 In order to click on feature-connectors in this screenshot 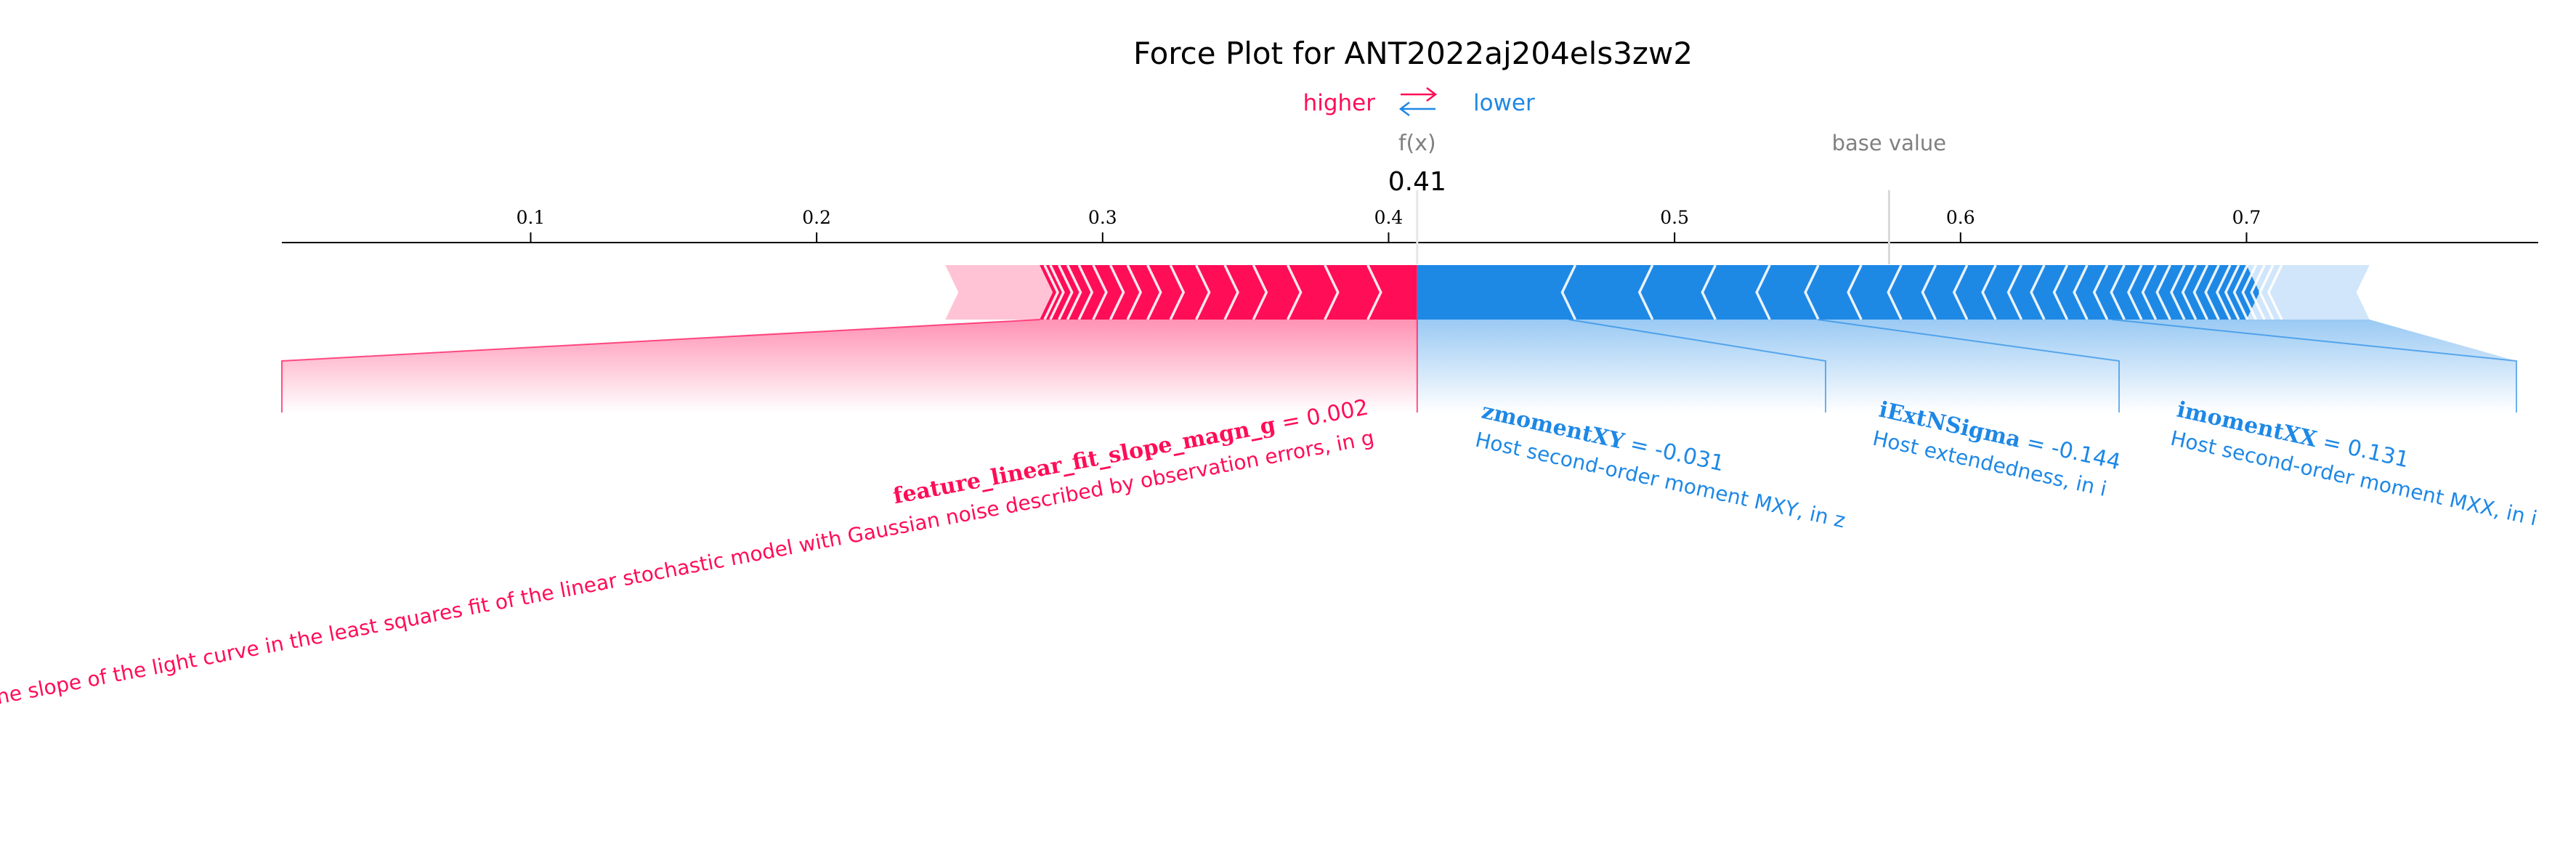, I will do `click(1399, 366)`.